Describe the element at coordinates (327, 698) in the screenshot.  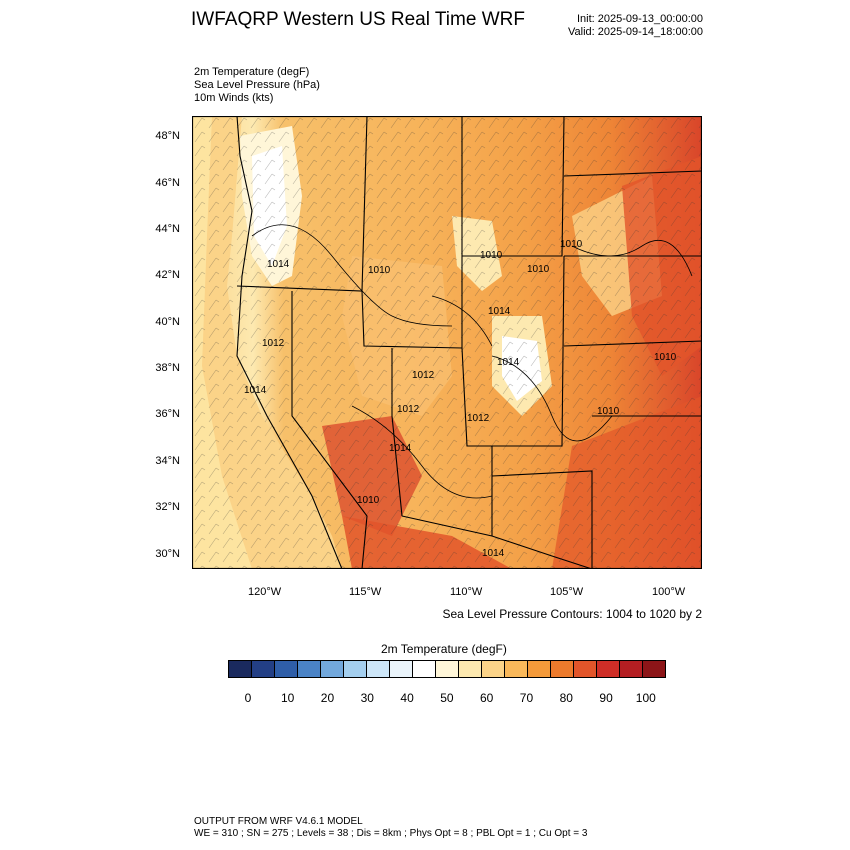
I see `colorbar-tick-label: 20` at that location.